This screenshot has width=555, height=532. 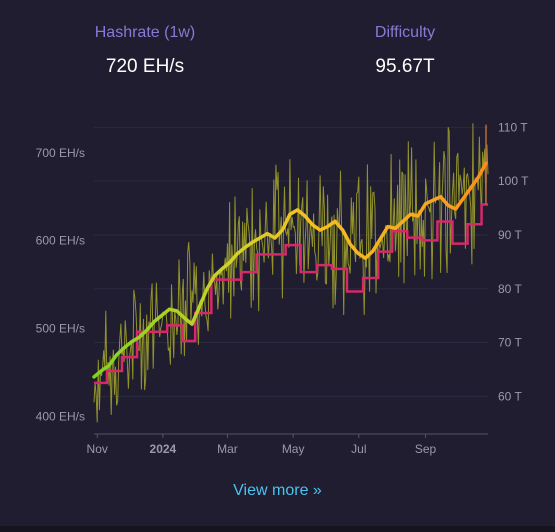 I want to click on y-right-tick: 80 T, so click(x=510, y=289).